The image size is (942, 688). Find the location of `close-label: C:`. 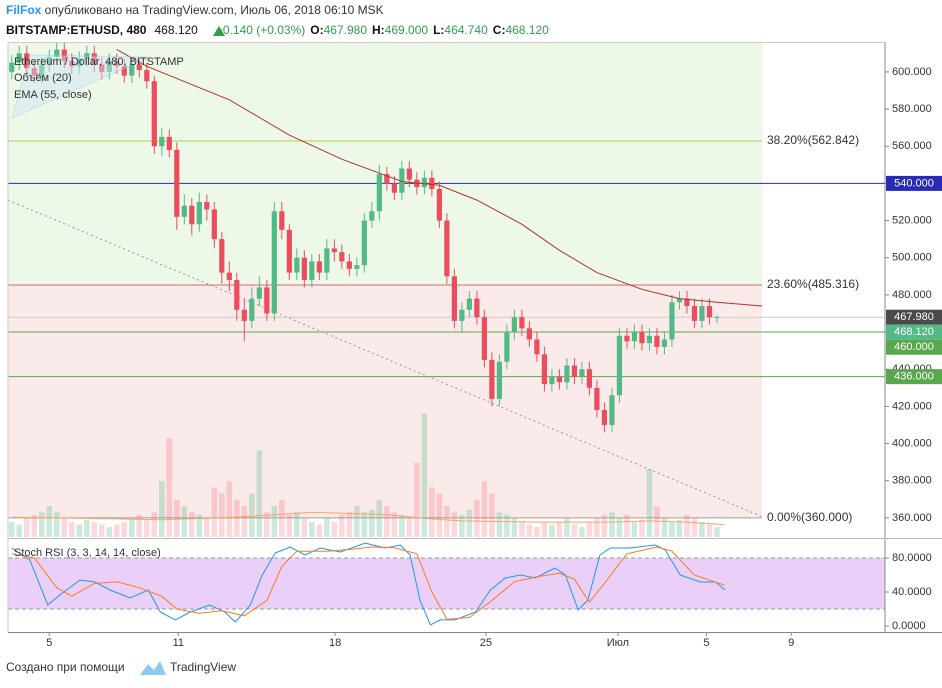

close-label: C: is located at coordinates (499, 30).